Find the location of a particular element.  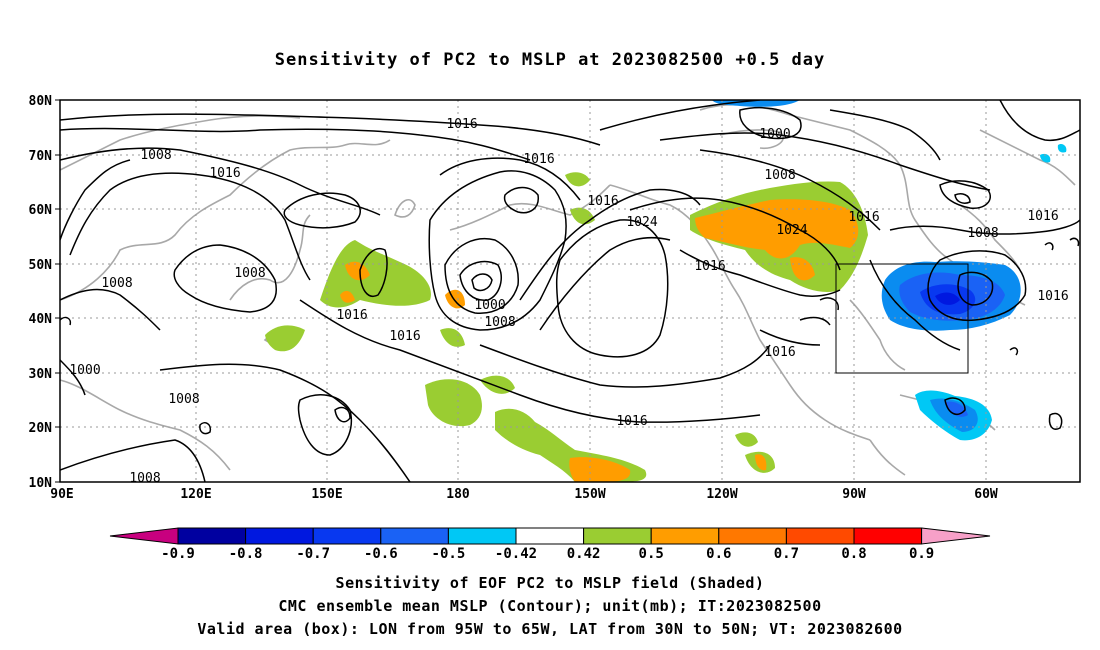

lat-label: 30N is located at coordinates (41, 374).